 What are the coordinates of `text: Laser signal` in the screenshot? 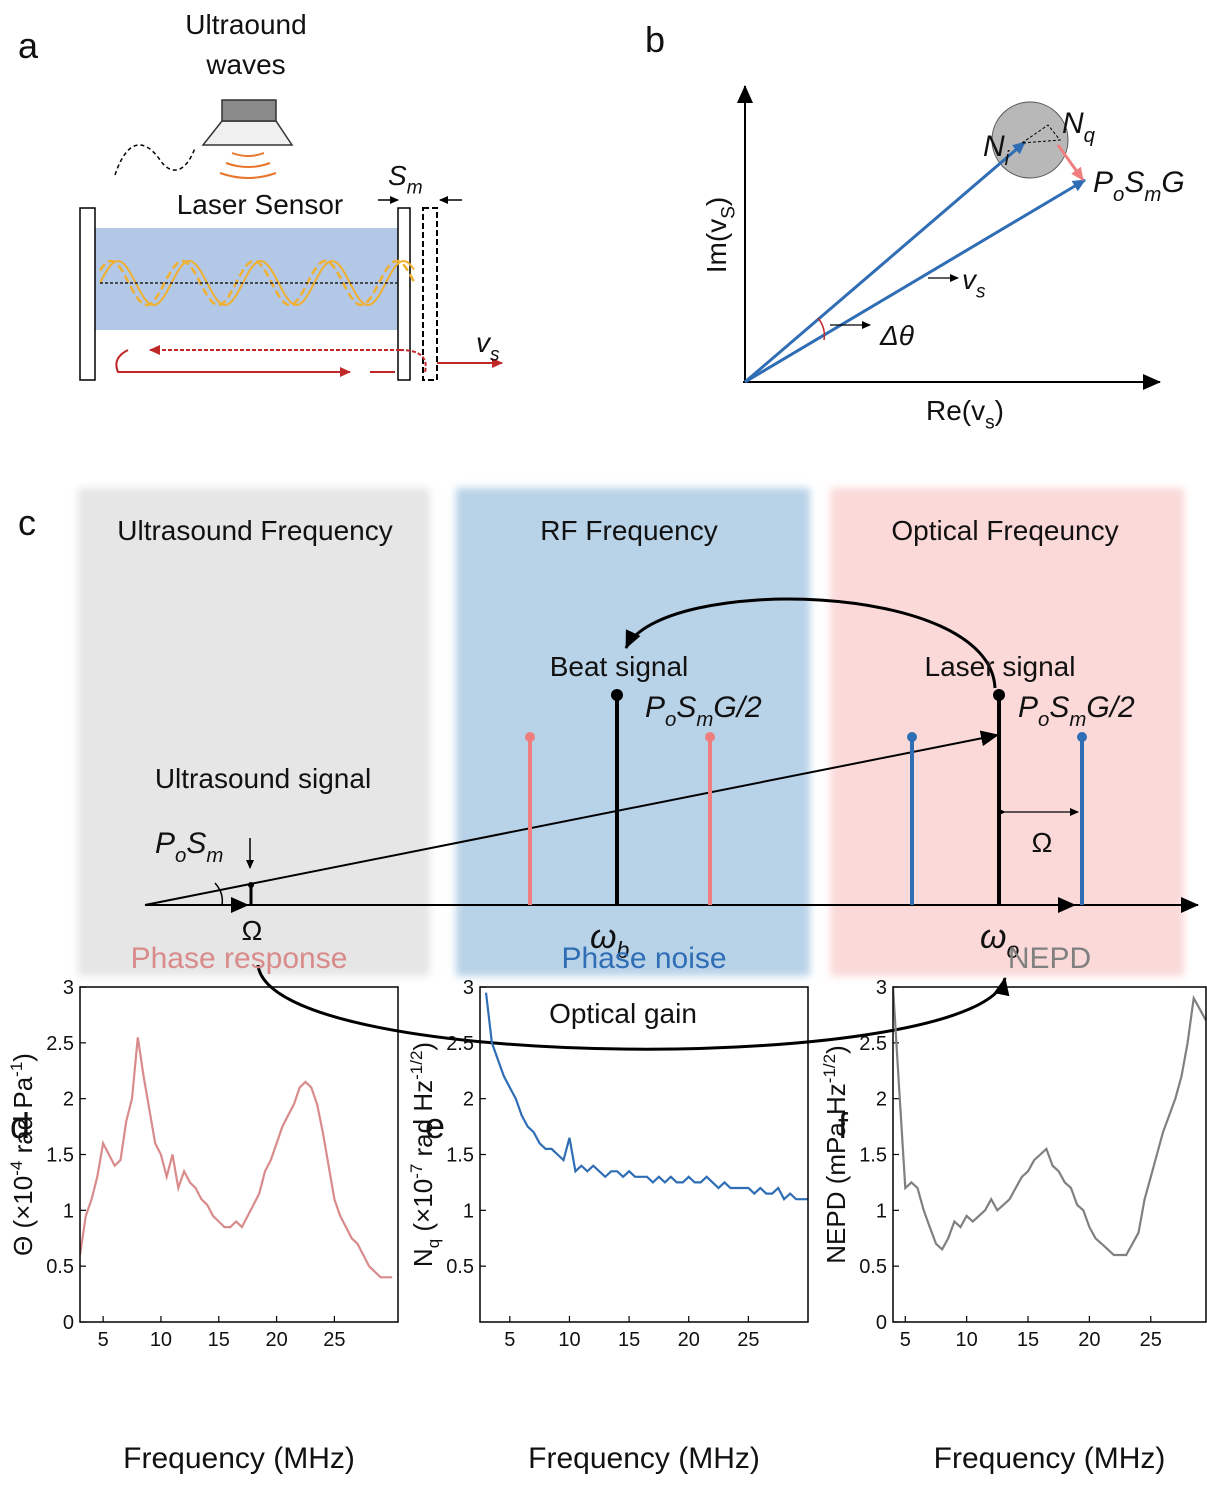 It's located at (1000, 666).